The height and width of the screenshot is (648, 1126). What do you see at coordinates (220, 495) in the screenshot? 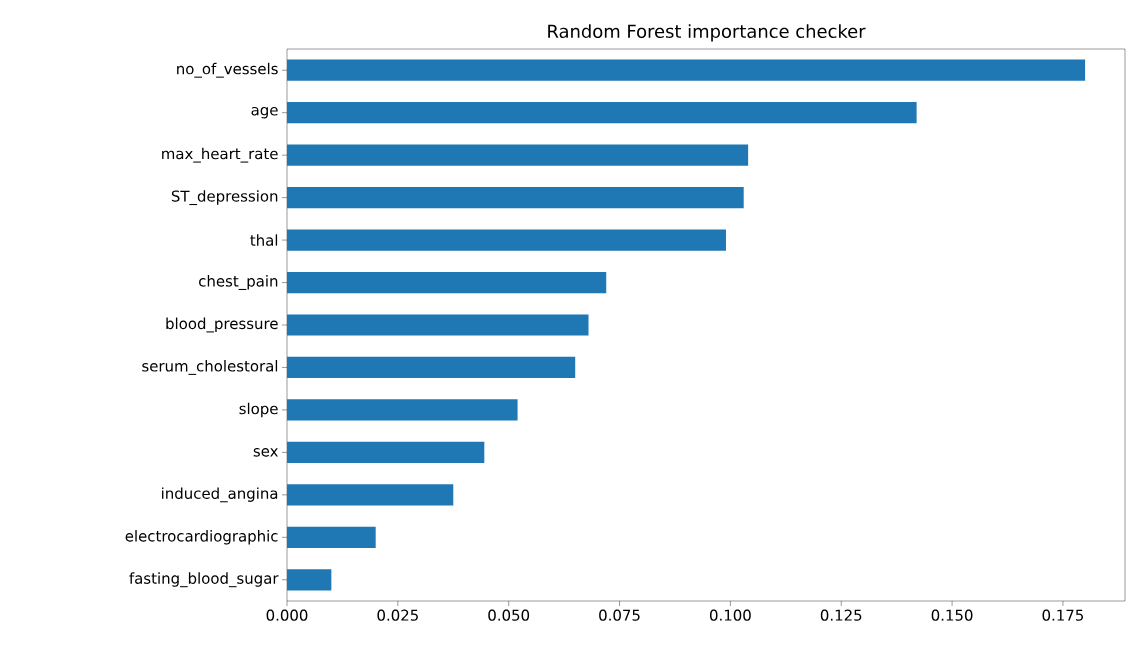
I see `y-tick-label: induced_angina` at bounding box center [220, 495].